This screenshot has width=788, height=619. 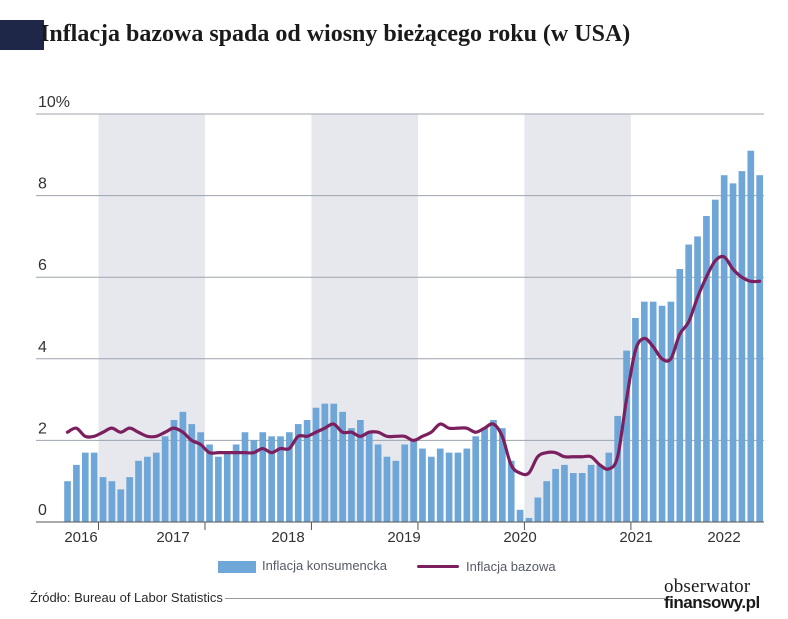 What do you see at coordinates (287, 537) in the screenshot?
I see `x-tick-label: 2018` at bounding box center [287, 537].